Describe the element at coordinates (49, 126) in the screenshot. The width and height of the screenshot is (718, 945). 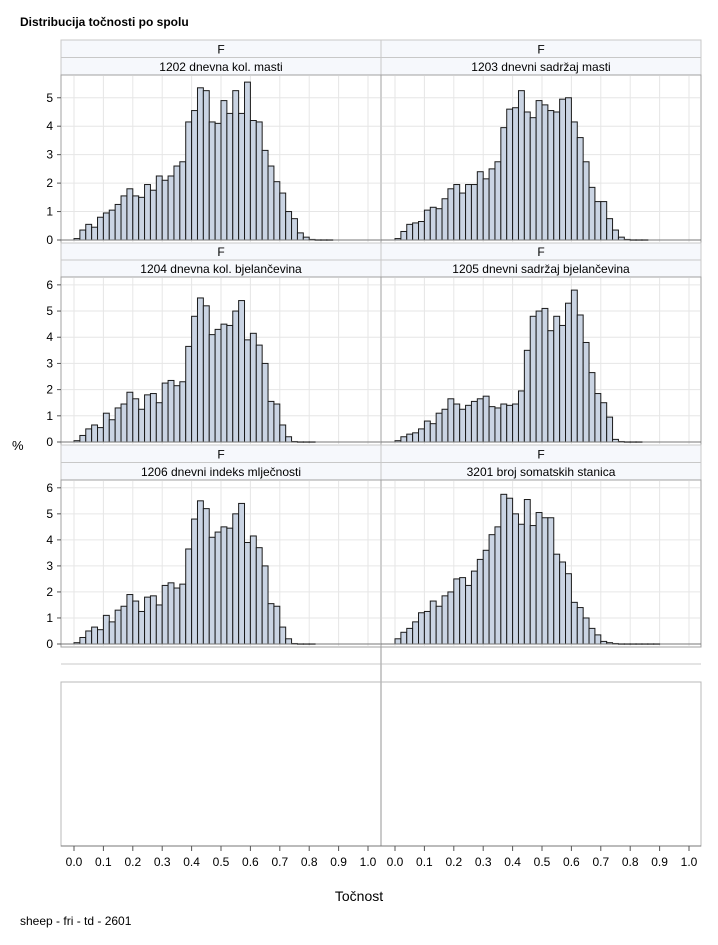
I see `y-tick-label: 4` at that location.